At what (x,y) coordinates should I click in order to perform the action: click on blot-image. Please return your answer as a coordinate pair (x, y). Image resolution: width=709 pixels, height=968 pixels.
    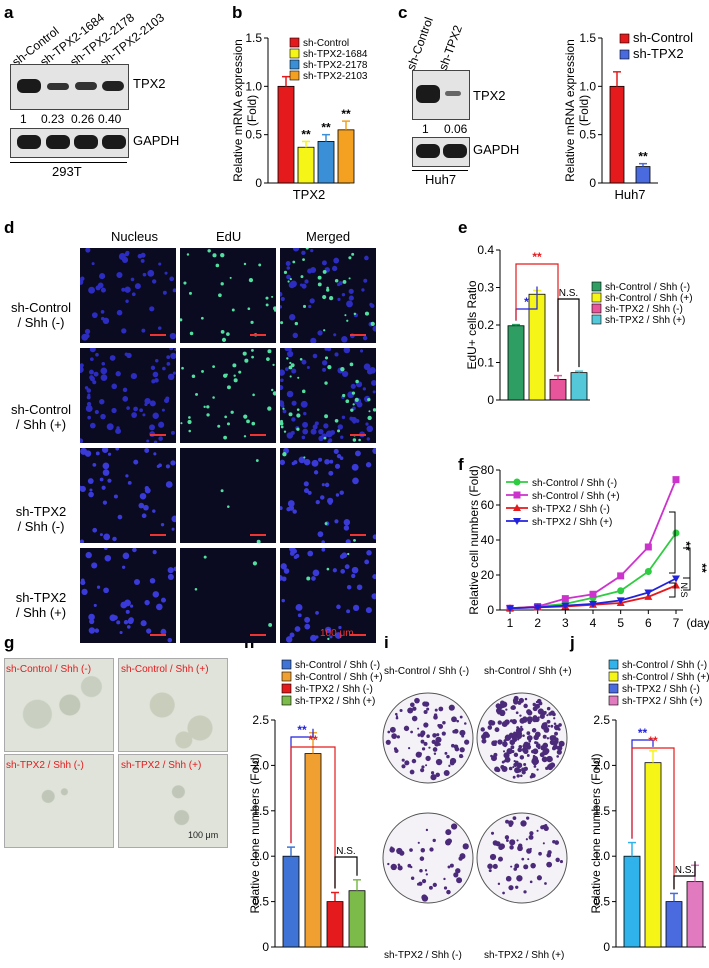
    Looking at the image, I should click on (441, 95).